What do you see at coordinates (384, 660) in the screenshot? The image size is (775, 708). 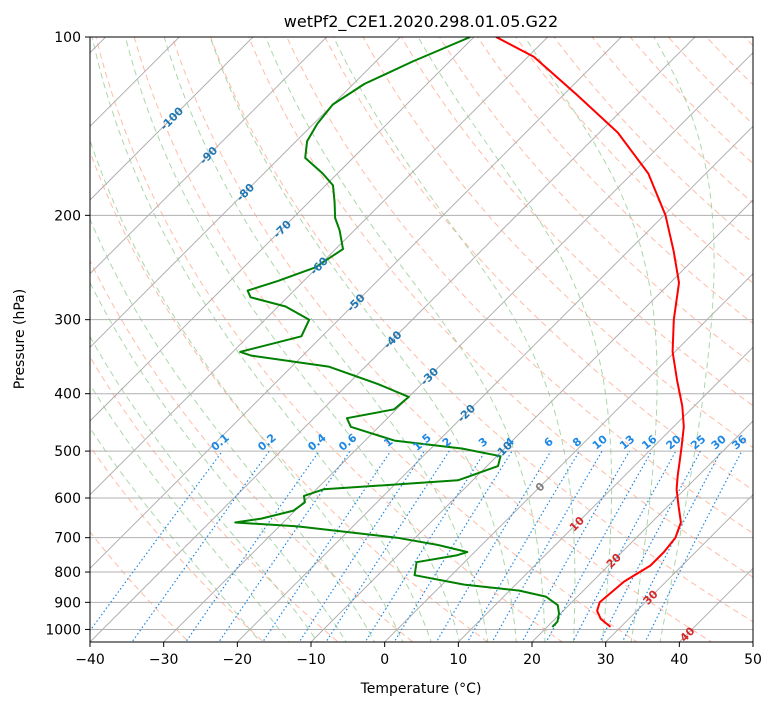 I see `x-tick-label: 0` at bounding box center [384, 660].